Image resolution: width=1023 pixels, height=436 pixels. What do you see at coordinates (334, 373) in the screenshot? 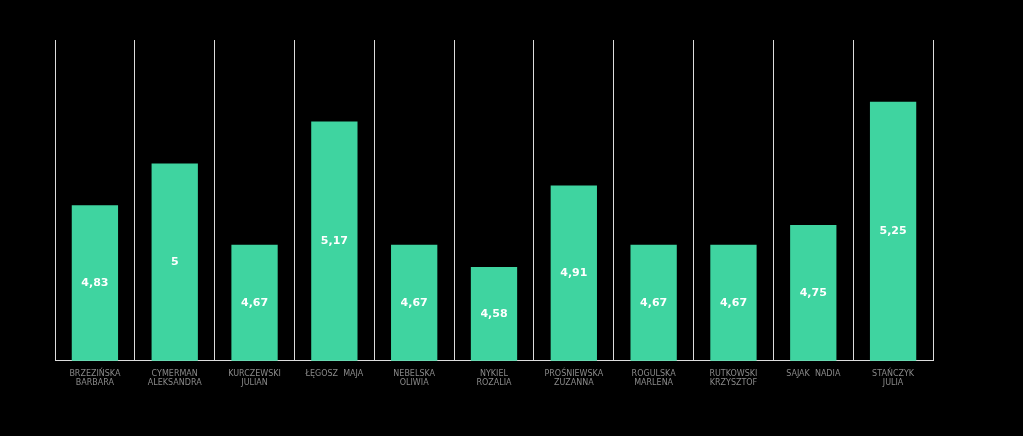
I see `x-tick-label: ŁĘGOSZ MAJA` at bounding box center [334, 373].